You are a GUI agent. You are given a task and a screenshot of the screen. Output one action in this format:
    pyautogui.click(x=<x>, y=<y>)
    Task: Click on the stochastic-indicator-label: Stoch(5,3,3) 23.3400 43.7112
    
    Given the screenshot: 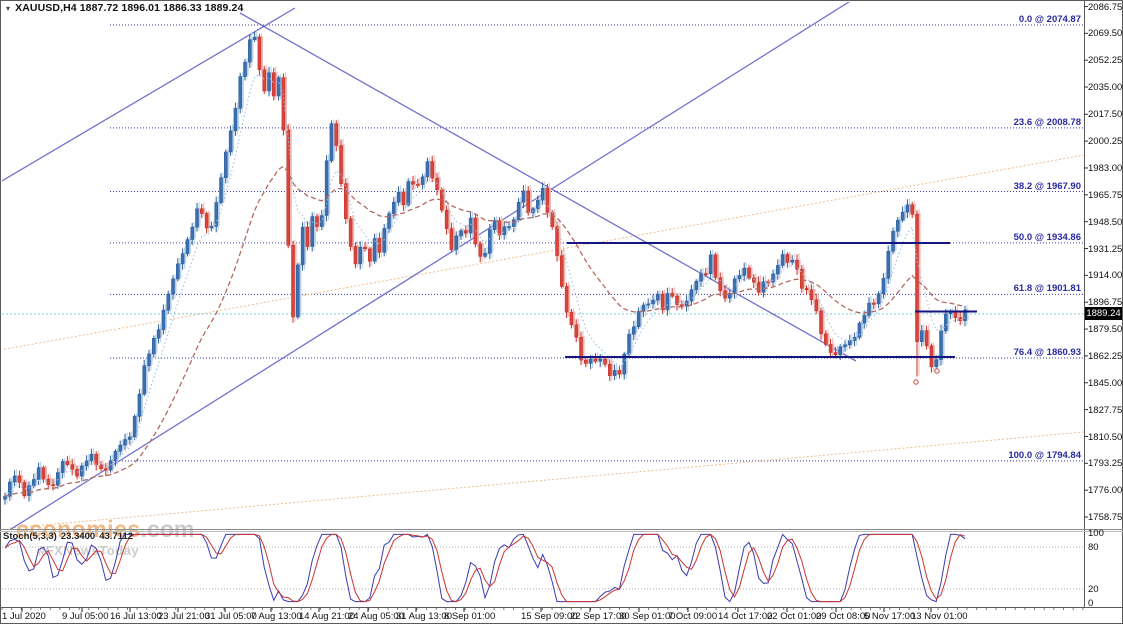 What is the action you would take?
    pyautogui.click(x=70, y=536)
    